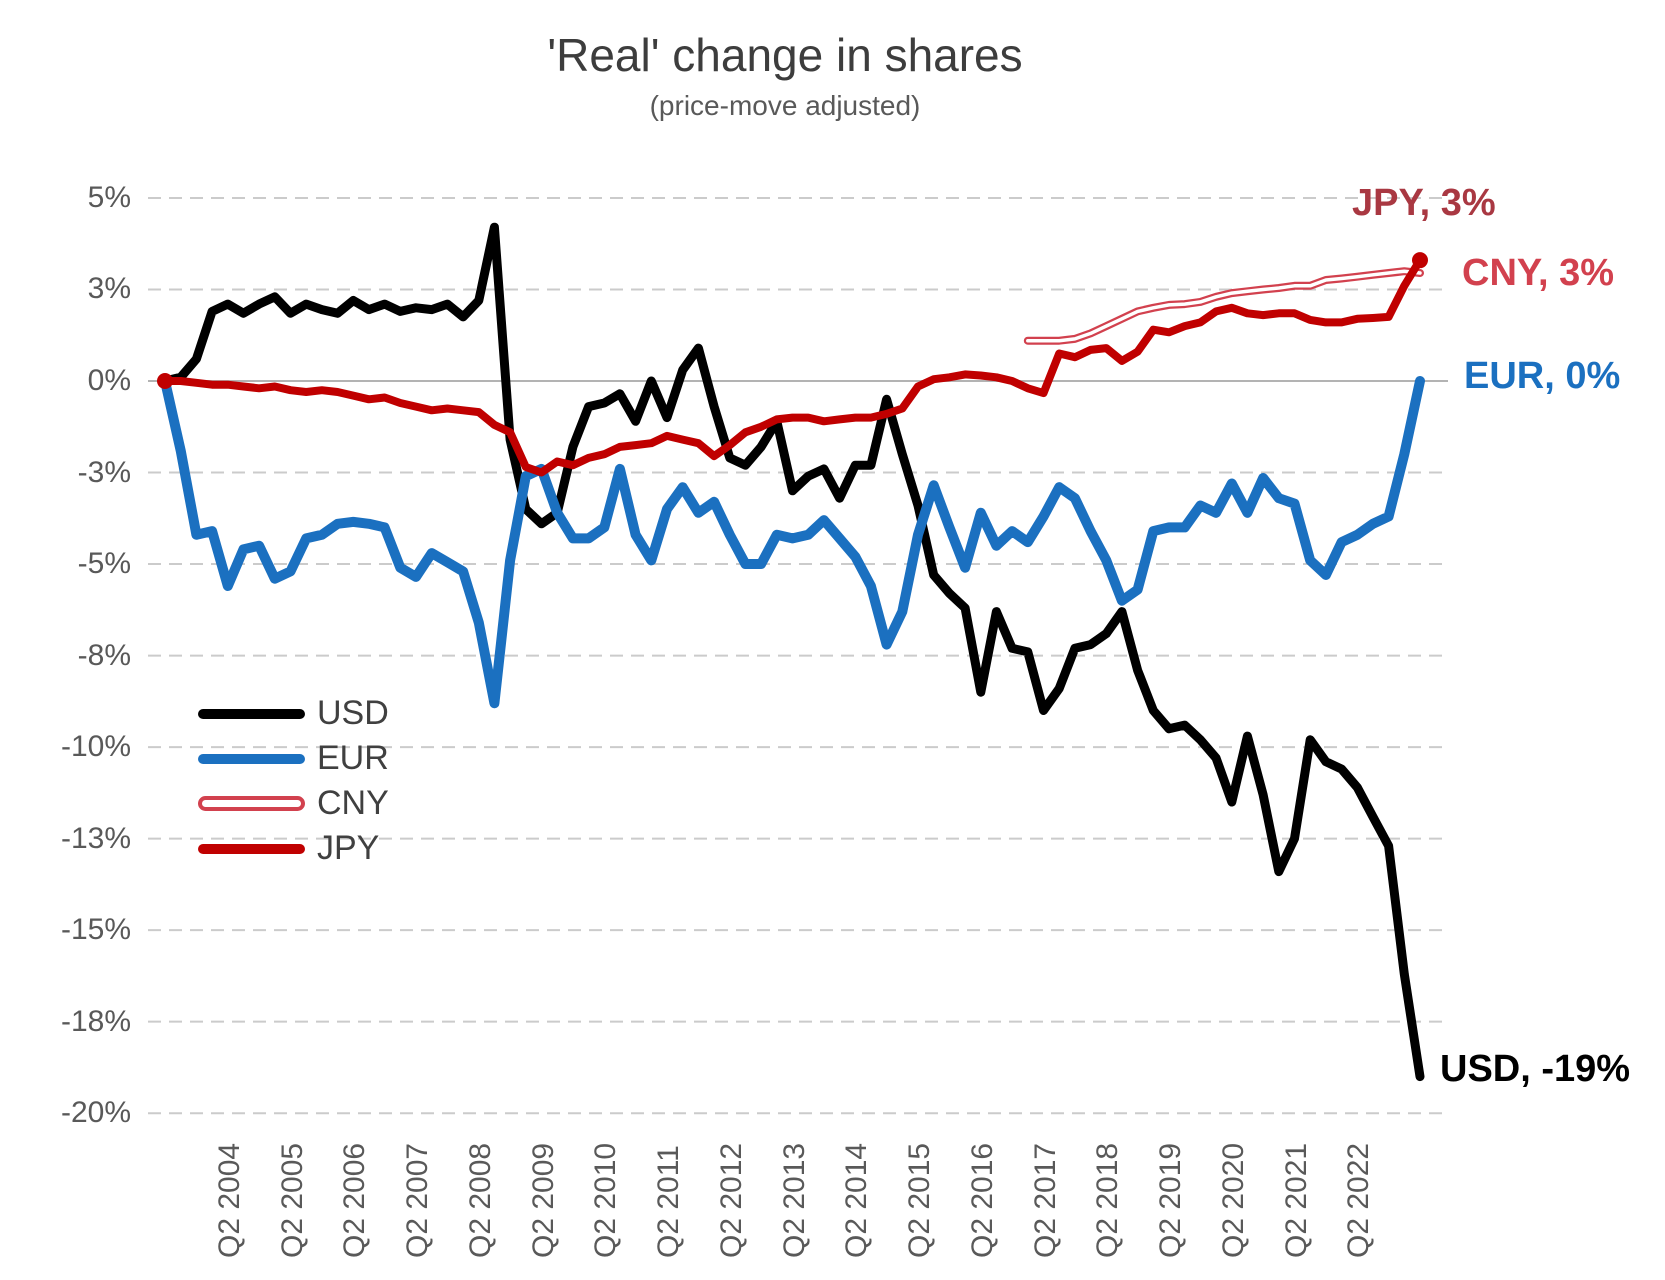 Image resolution: width=1665 pixels, height=1280 pixels. I want to click on x-axis-label: Q2 2006, so click(355, 1200).